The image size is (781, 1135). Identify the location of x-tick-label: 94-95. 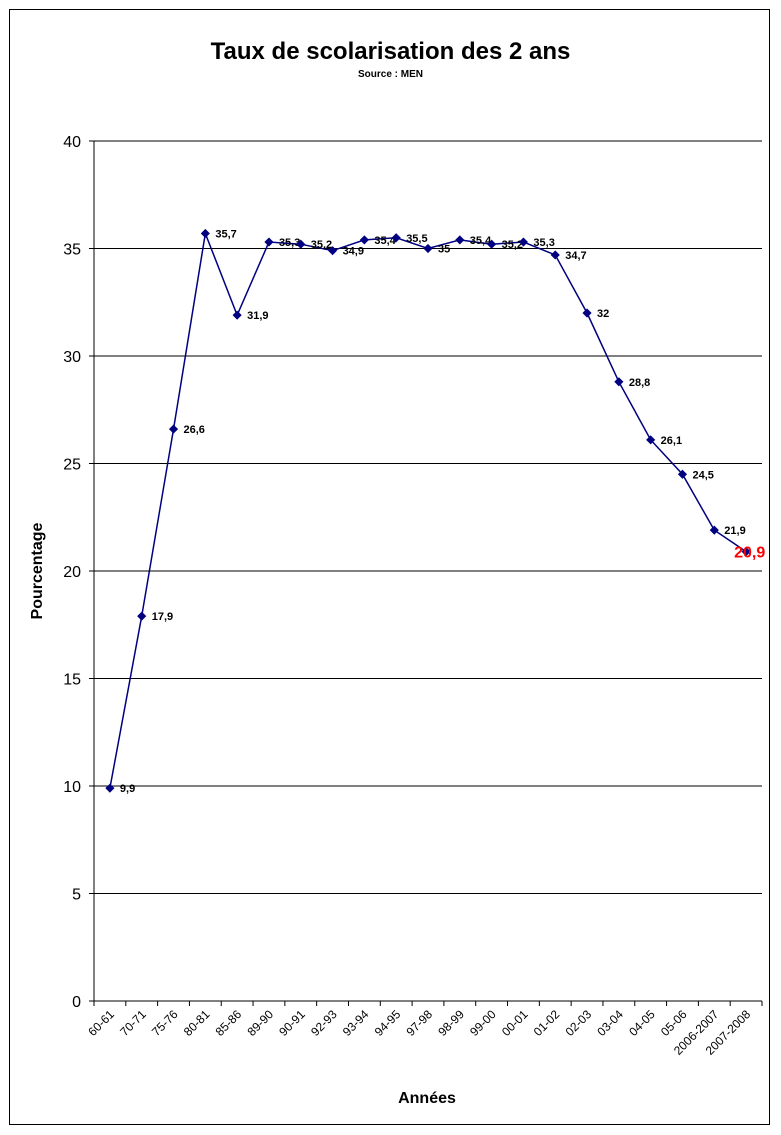
(388, 1023).